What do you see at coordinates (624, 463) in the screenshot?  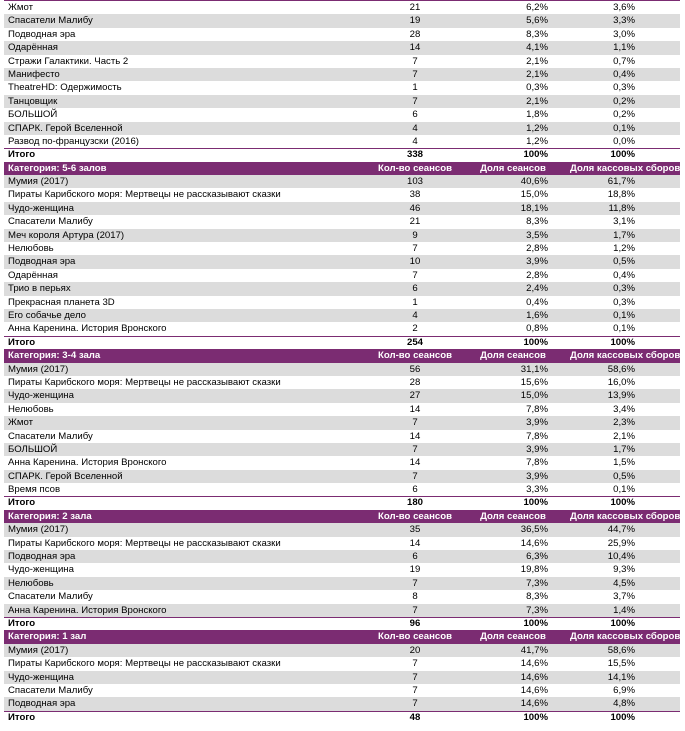 I see `cell: 1,5%` at bounding box center [624, 463].